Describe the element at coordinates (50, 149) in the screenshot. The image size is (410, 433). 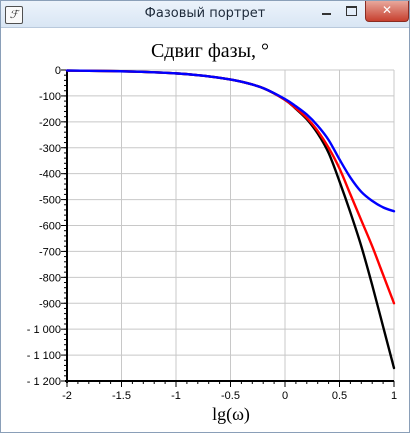
I see `y-tick-label: -300` at that location.